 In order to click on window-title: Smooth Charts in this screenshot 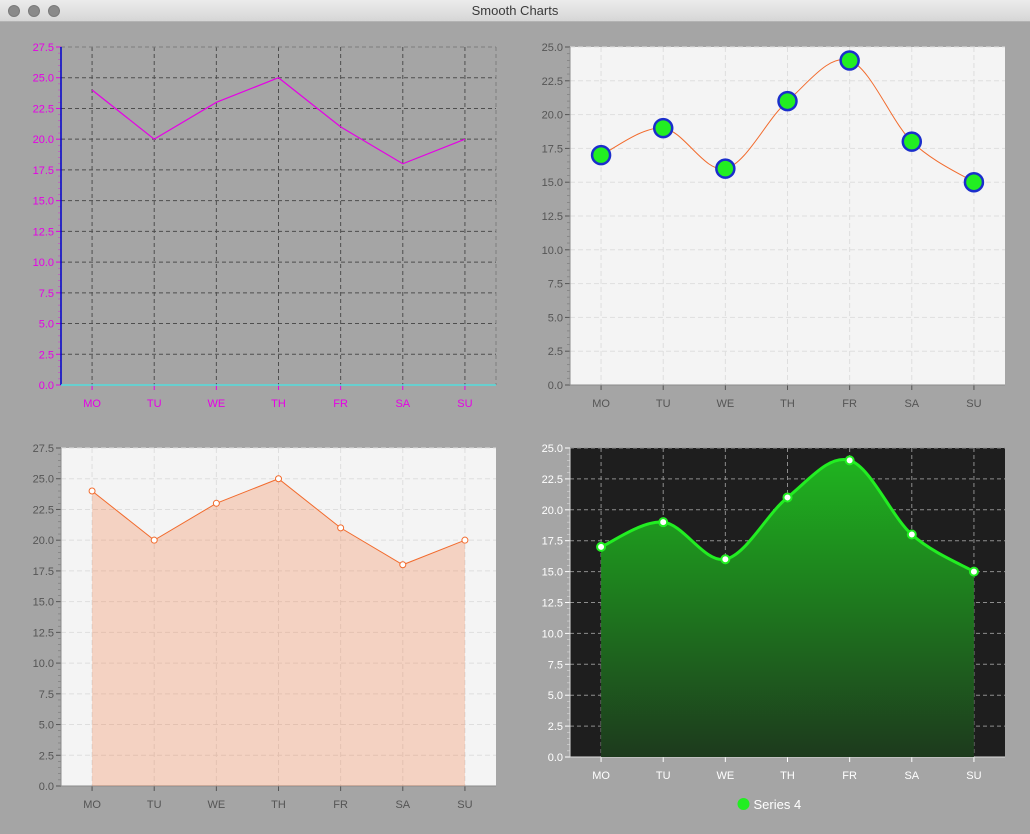, I will do `click(515, 10)`.